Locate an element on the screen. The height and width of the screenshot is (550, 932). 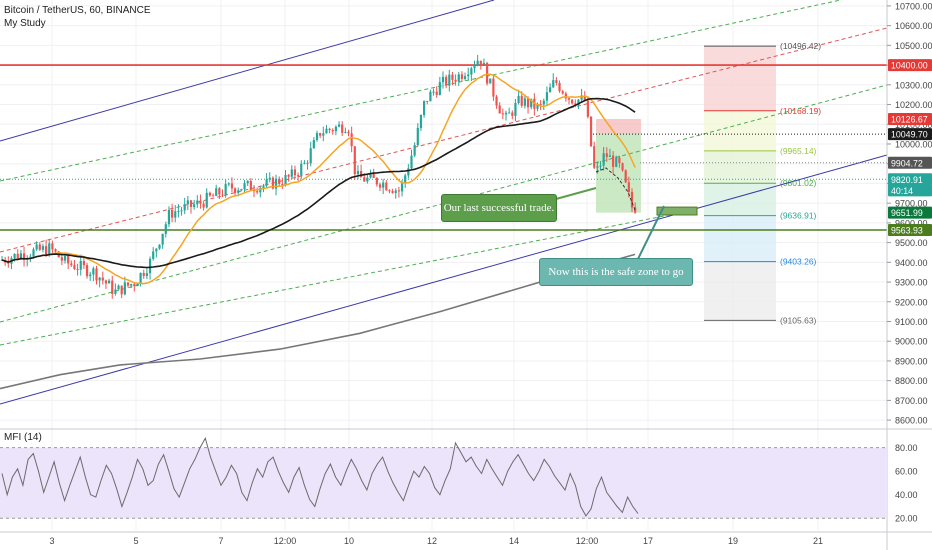
x-tick-label: 7 is located at coordinates (220, 541).